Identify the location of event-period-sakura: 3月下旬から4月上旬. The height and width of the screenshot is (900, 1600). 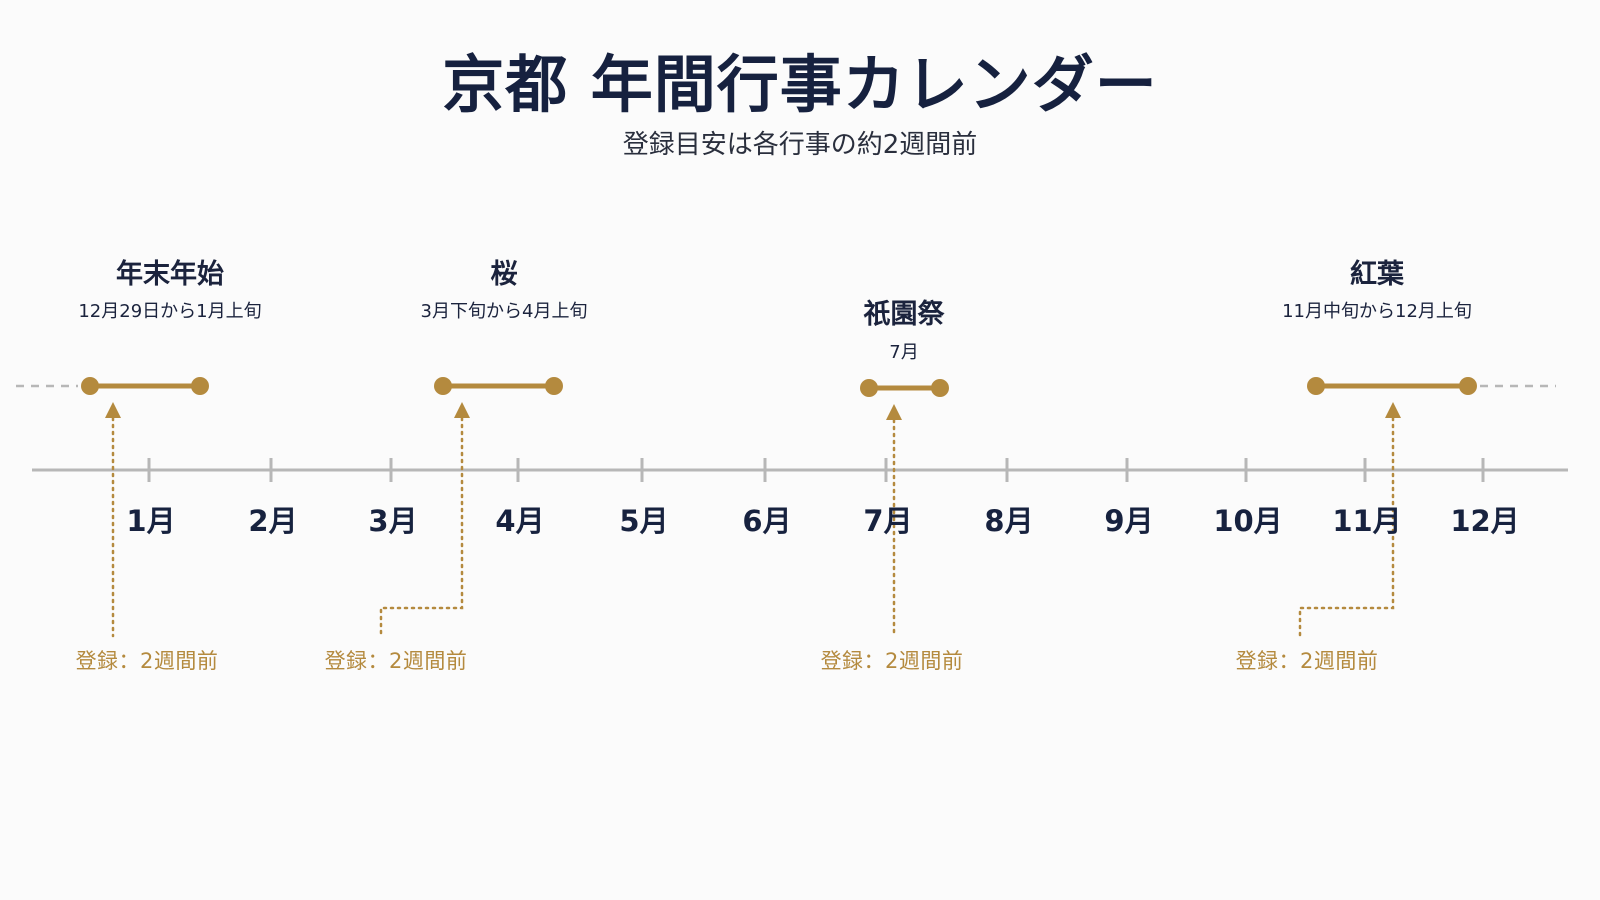
(504, 311).